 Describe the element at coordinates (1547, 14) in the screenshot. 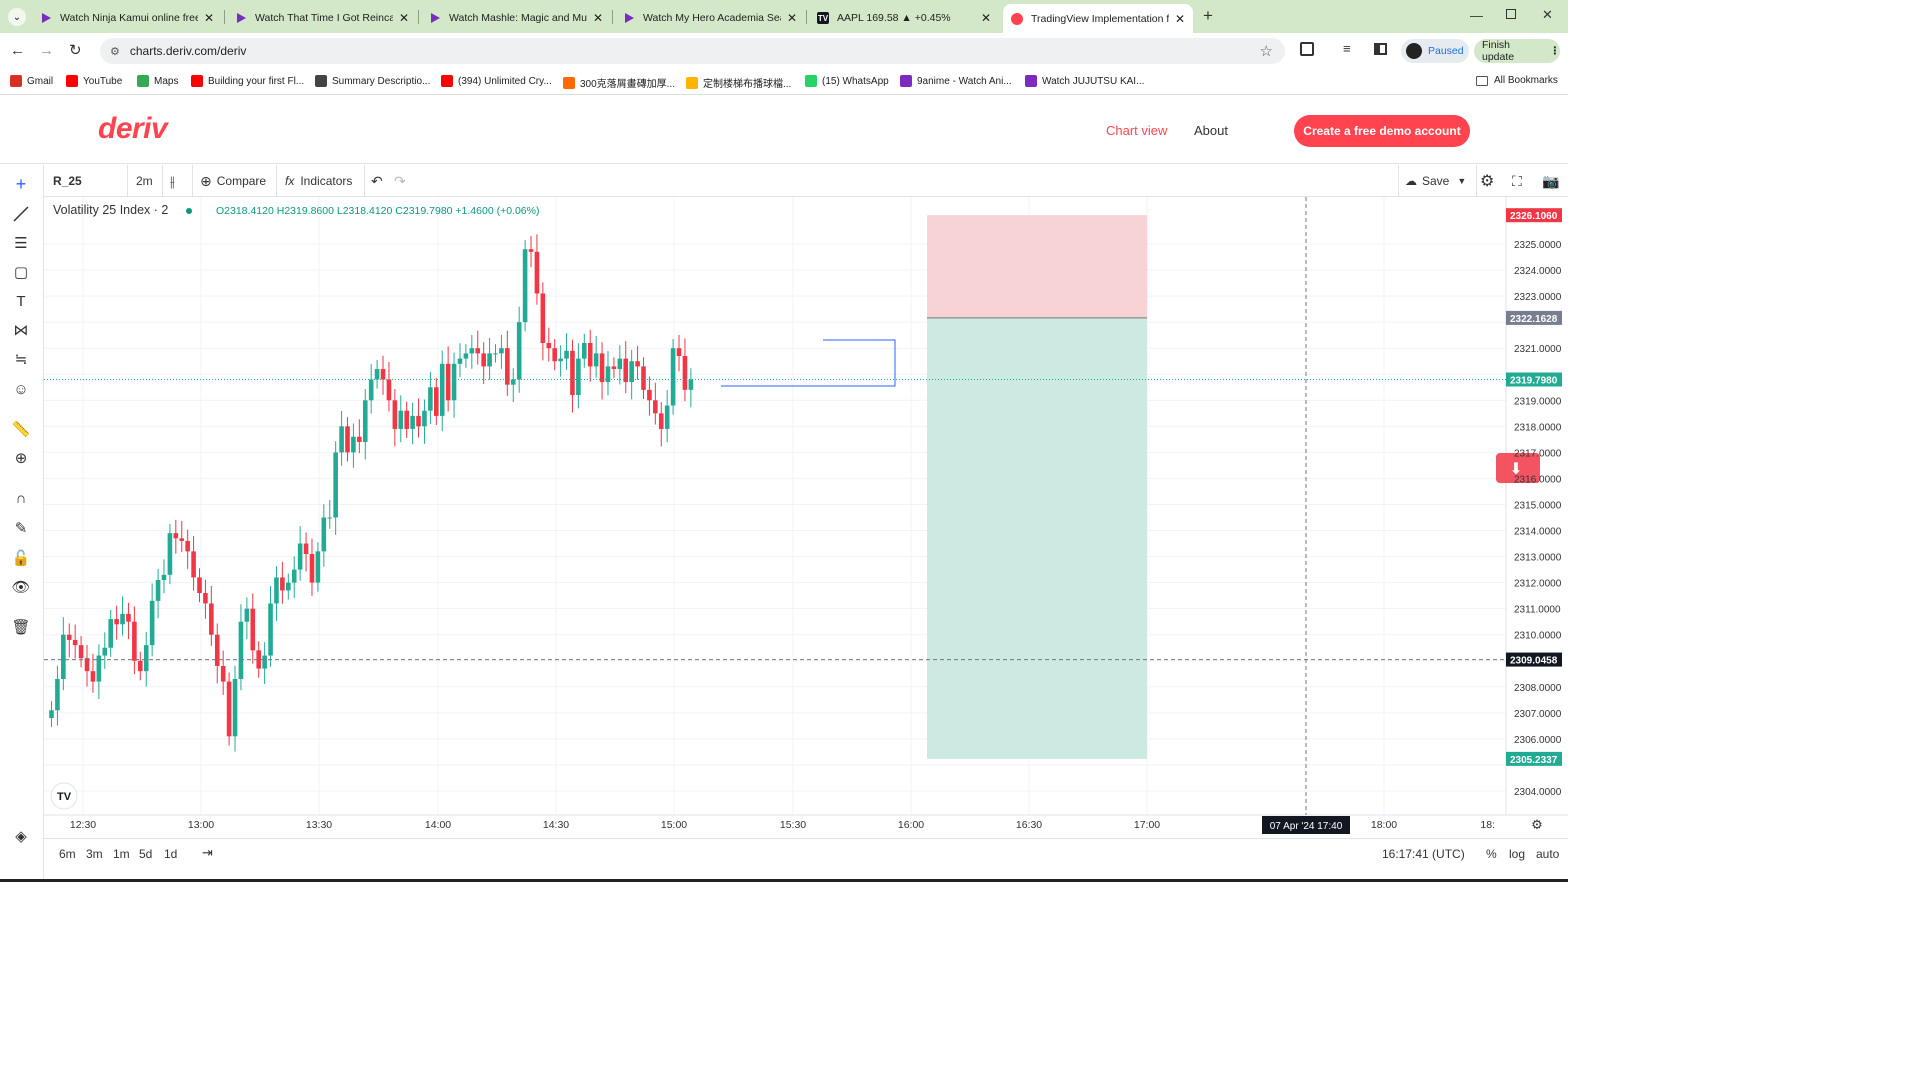

I see `close-window-icon: ✕` at that location.